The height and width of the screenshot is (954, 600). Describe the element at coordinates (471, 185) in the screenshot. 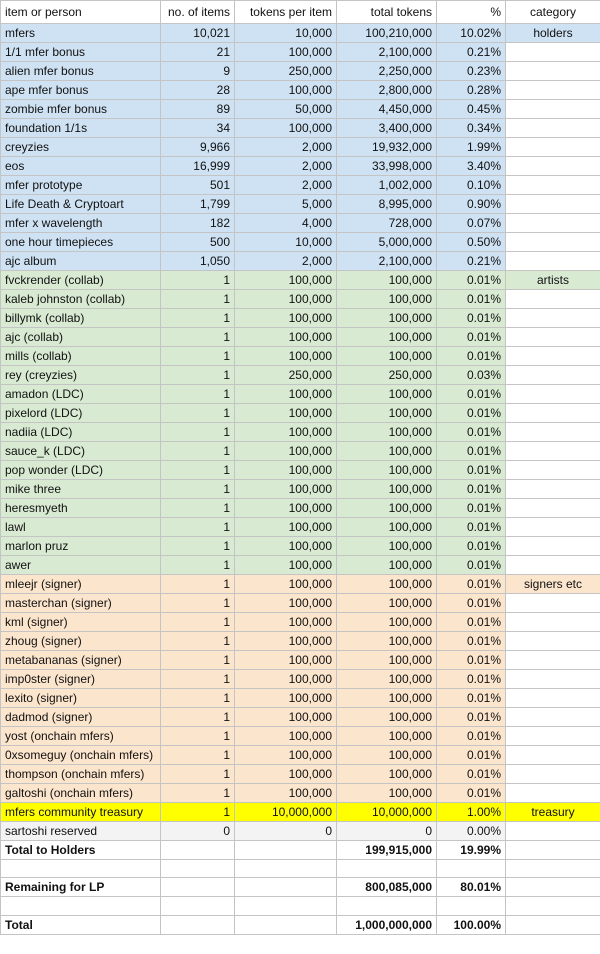

I see `cell: 0.10%` at that location.